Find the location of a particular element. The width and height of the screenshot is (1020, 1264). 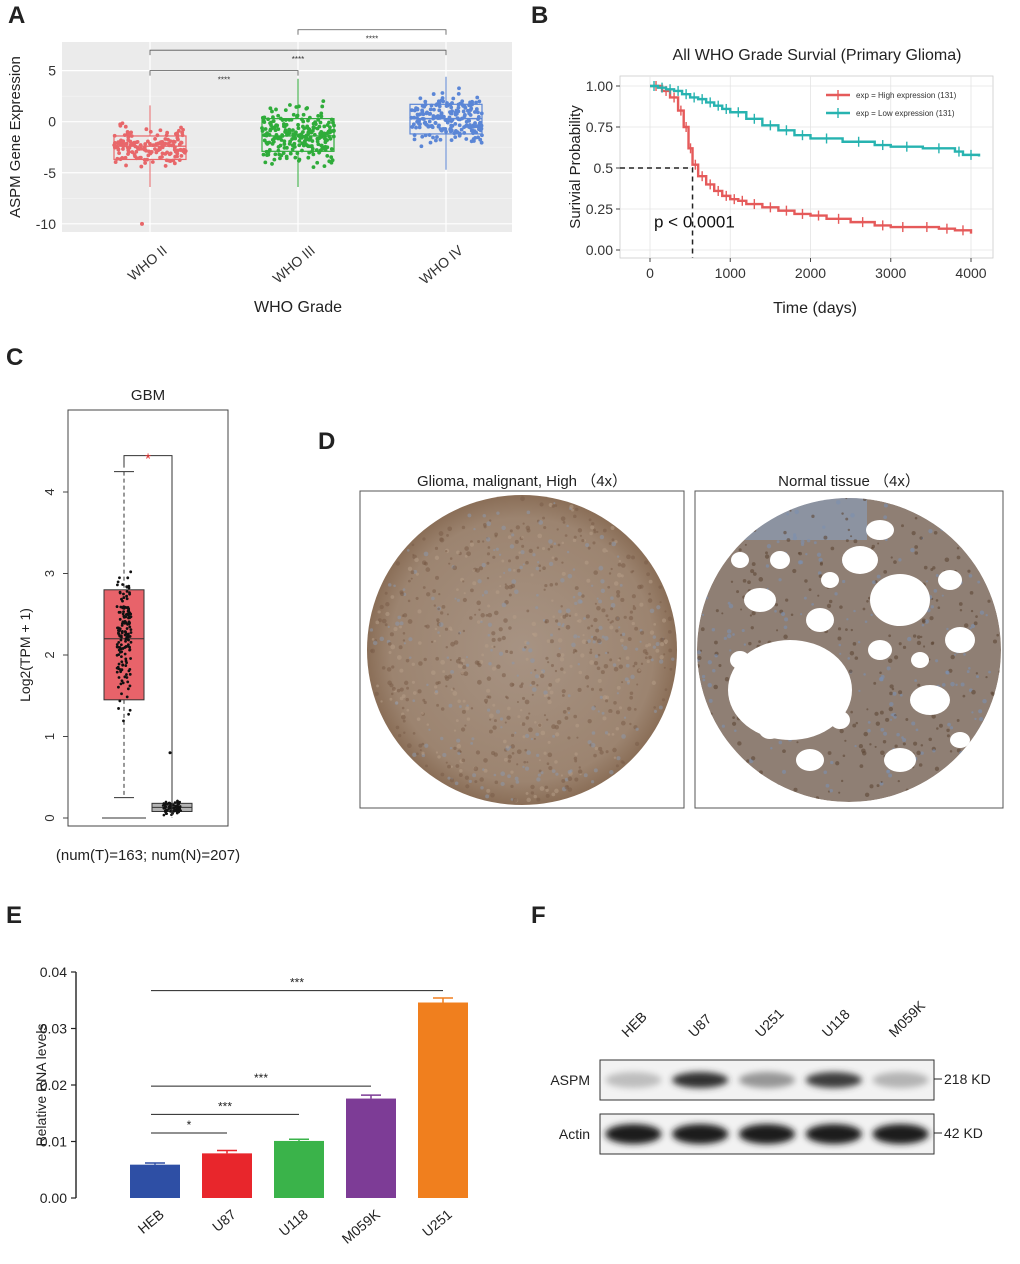

y-tick-label: 0.01 is located at coordinates (53, 1142).